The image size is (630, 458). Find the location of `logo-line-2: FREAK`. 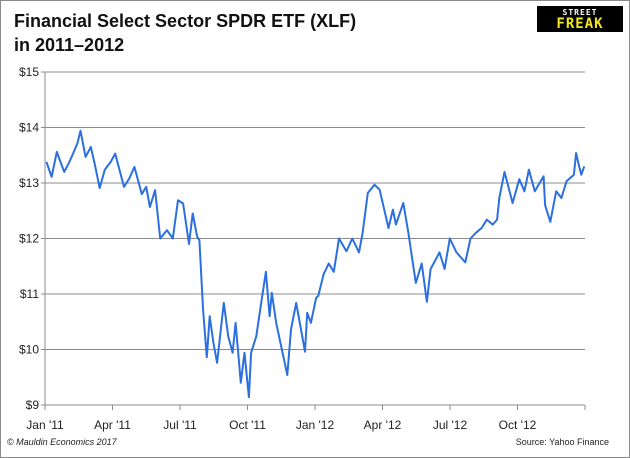

logo-line-2: FREAK is located at coordinates (580, 24).